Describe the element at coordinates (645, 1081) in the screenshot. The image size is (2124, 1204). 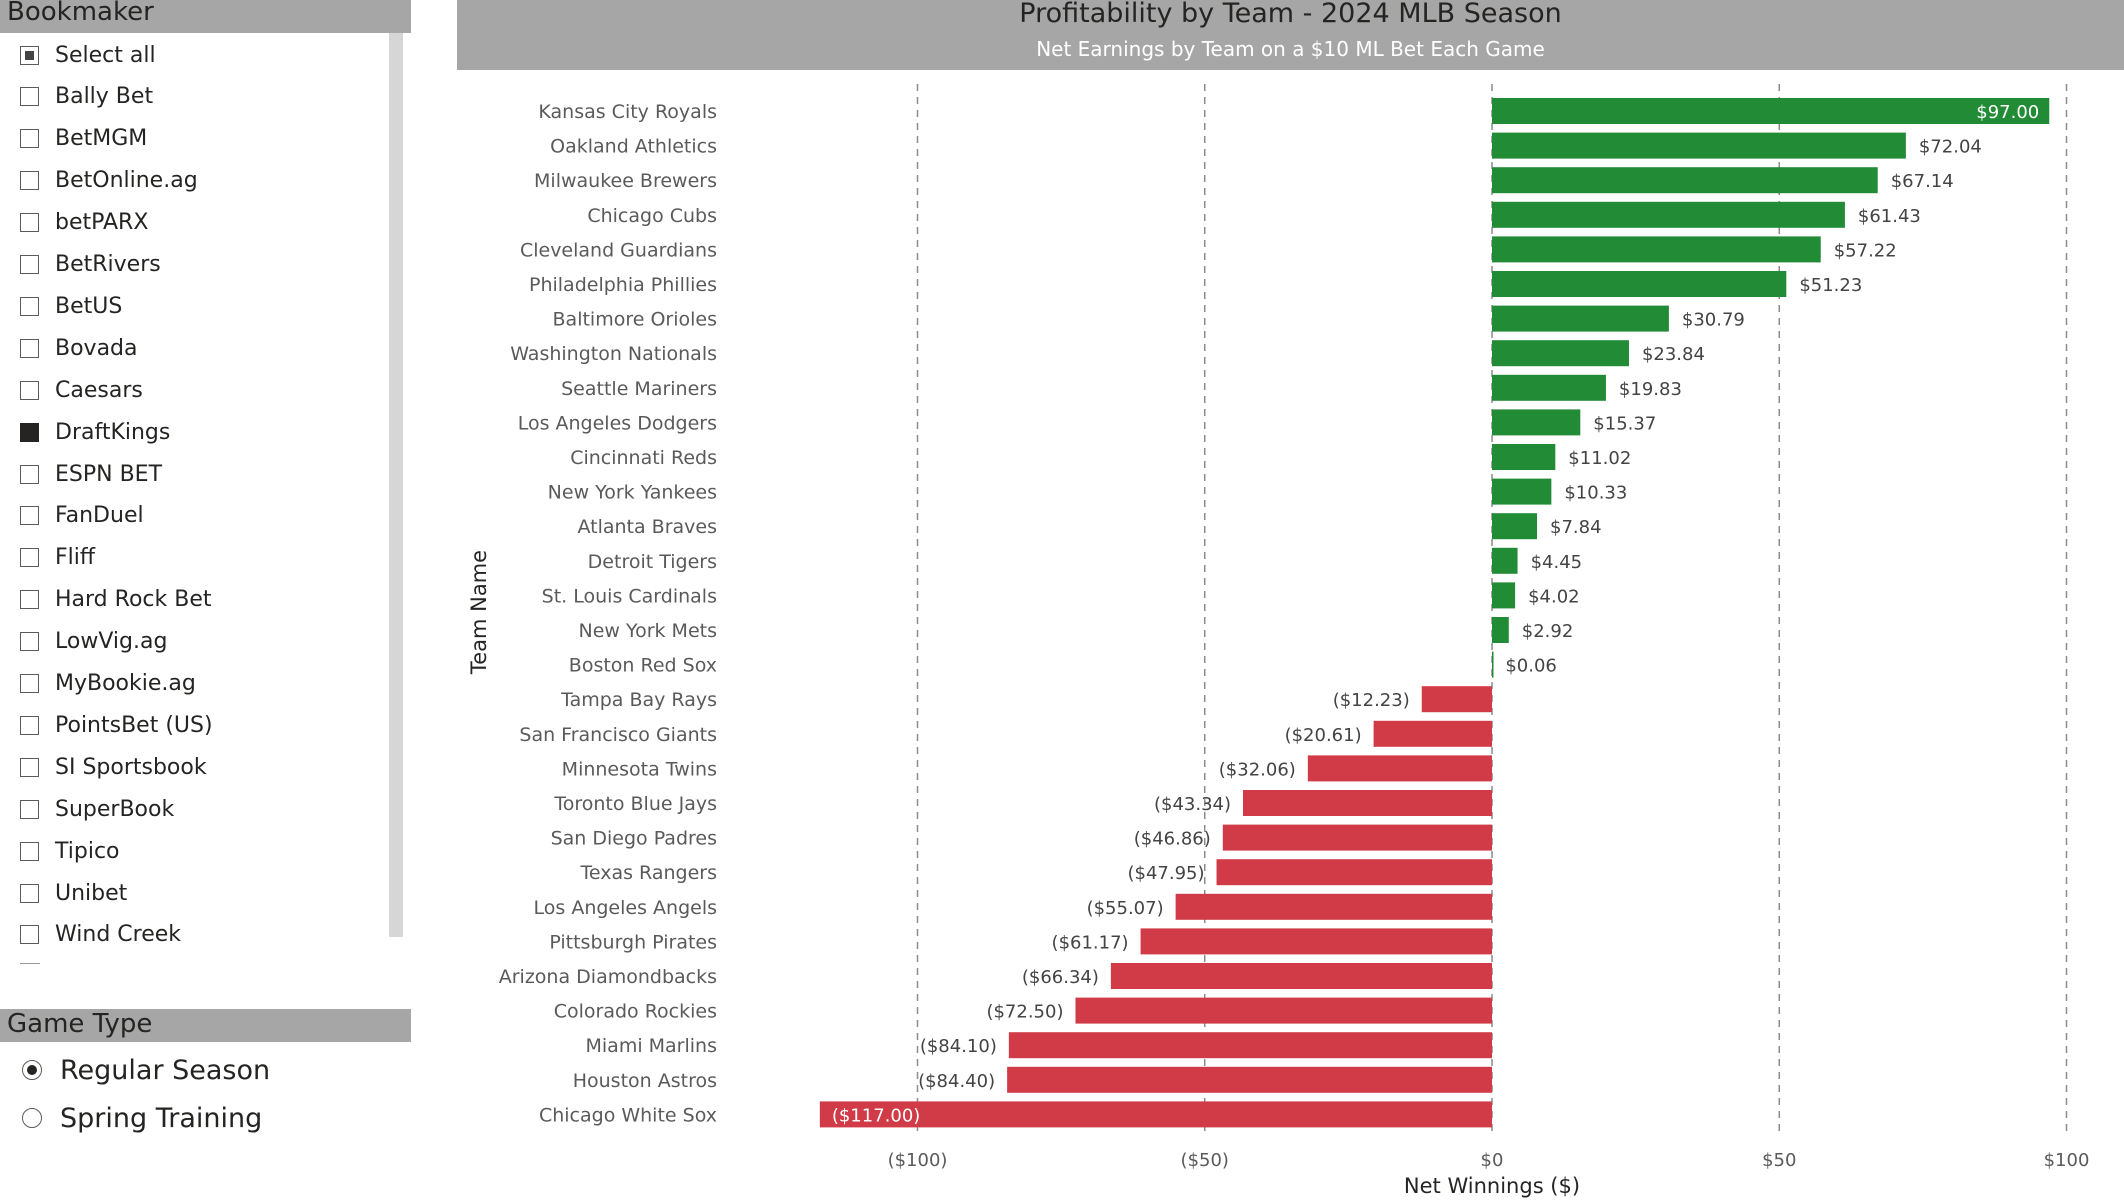
I see `category-label: Houston Astros` at that location.